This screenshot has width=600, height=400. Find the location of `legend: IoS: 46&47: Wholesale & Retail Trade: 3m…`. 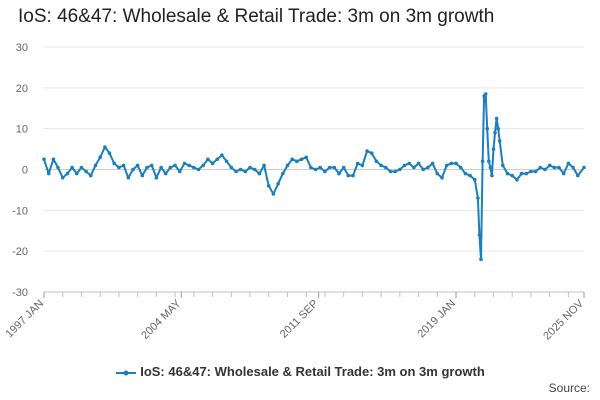

legend: IoS: 46&47: Wholesale & Retail Trade: 3m… is located at coordinates (300, 371).